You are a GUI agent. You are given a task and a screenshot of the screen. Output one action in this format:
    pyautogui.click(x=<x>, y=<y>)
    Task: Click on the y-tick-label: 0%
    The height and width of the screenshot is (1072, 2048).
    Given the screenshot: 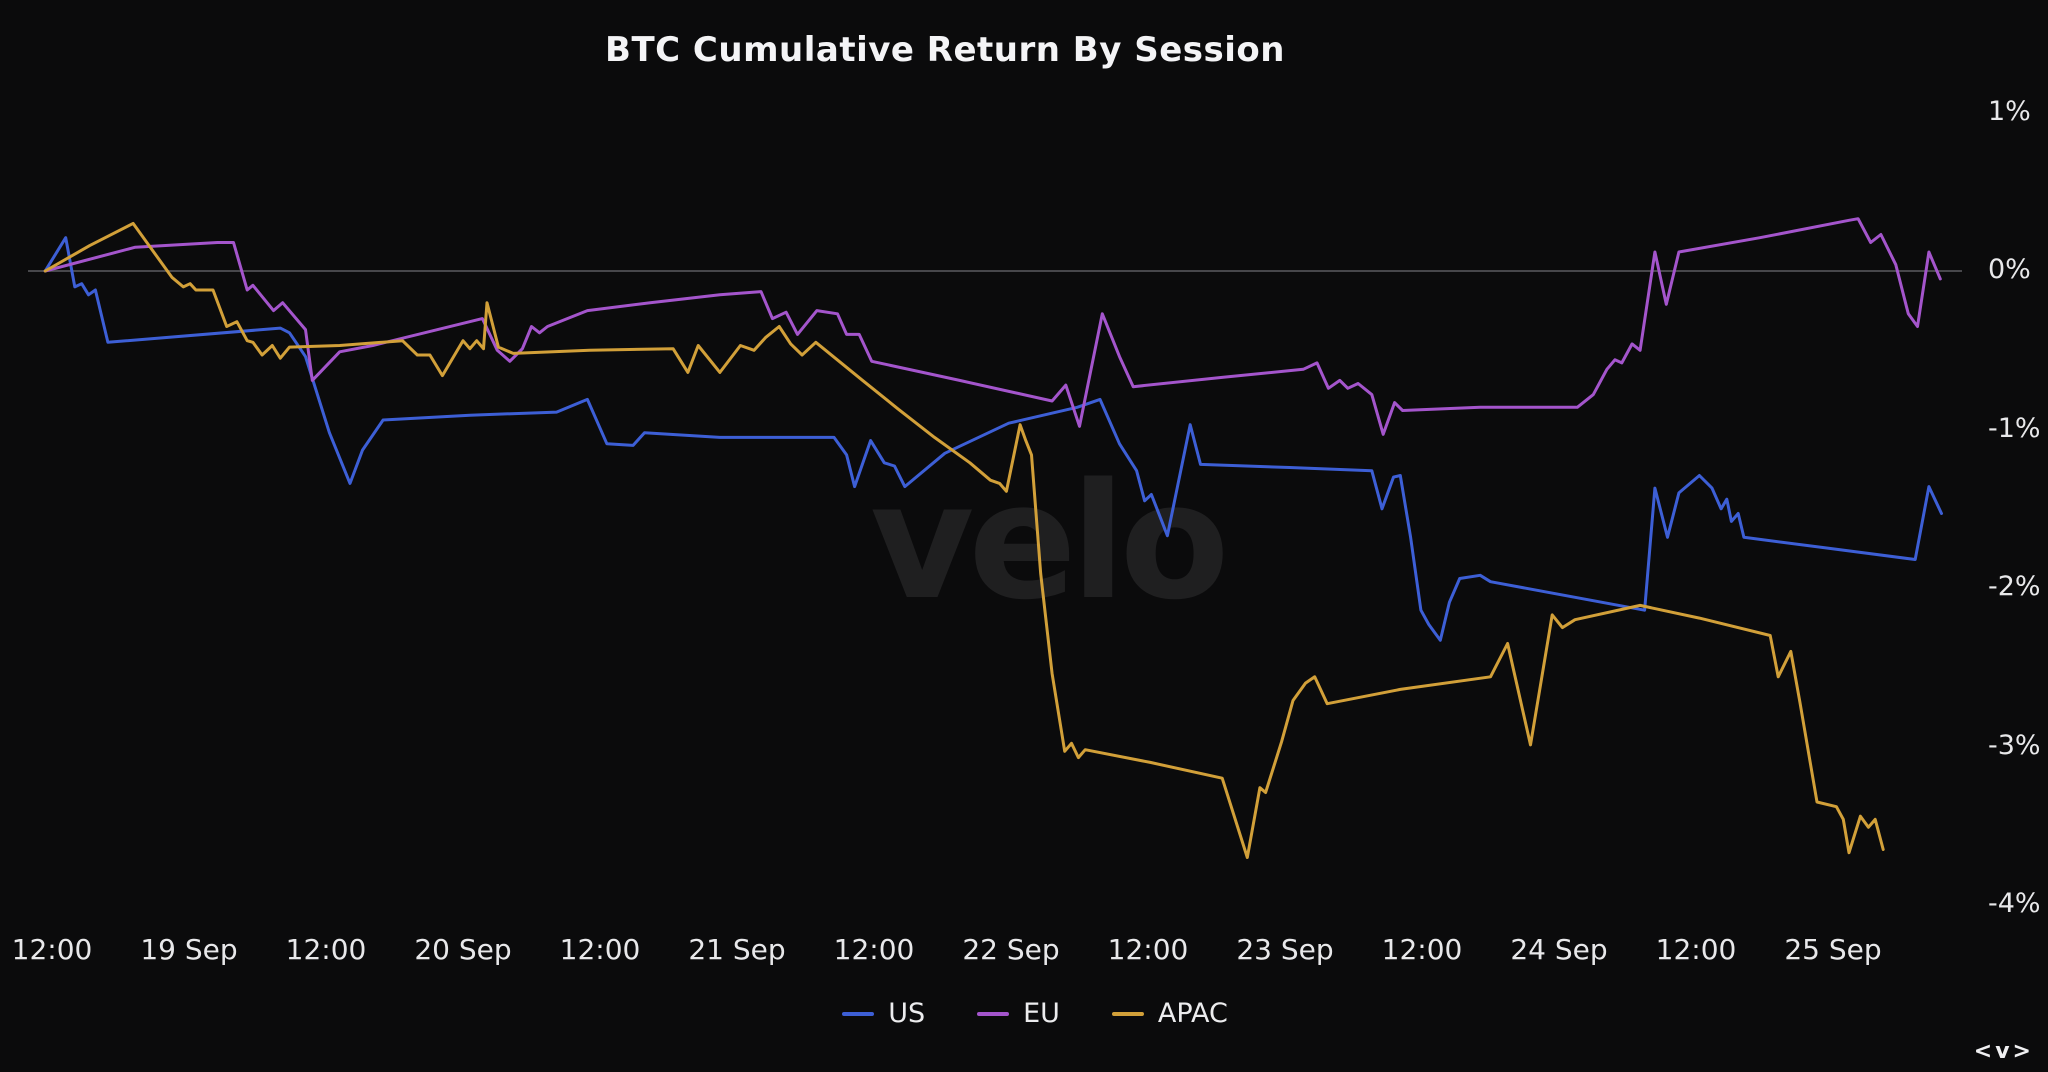 What is the action you would take?
    pyautogui.click(x=2009, y=269)
    